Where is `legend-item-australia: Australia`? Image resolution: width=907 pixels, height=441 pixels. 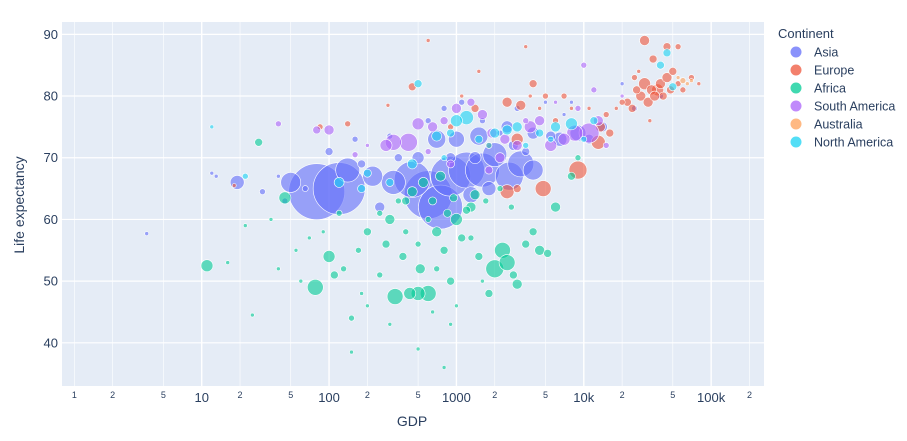 legend-item-australia: Australia is located at coordinates (826, 125).